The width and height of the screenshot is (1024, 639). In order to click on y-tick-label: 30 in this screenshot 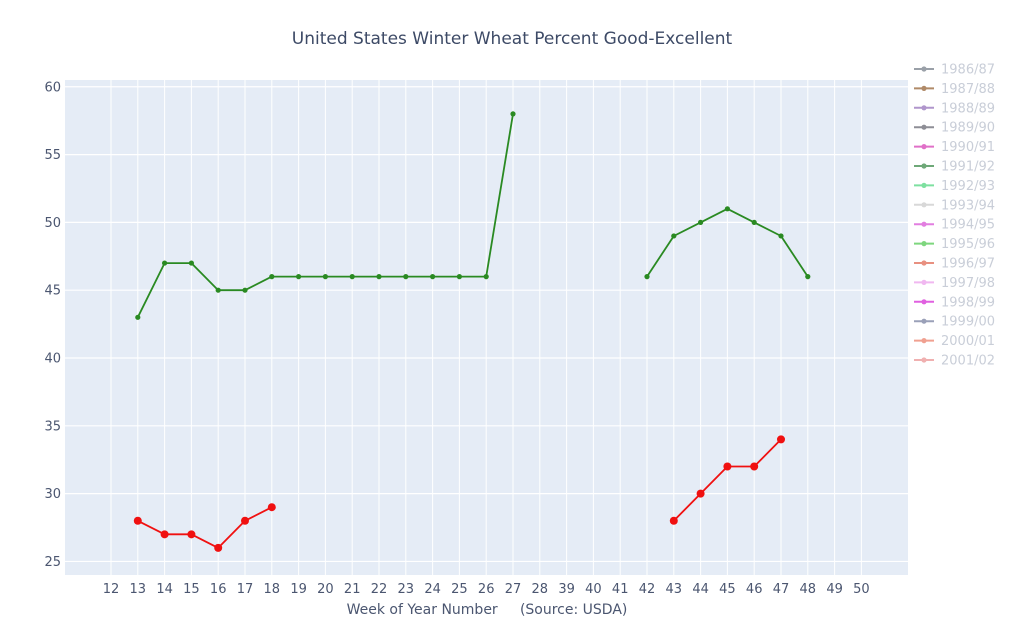, I will do `click(52, 494)`.